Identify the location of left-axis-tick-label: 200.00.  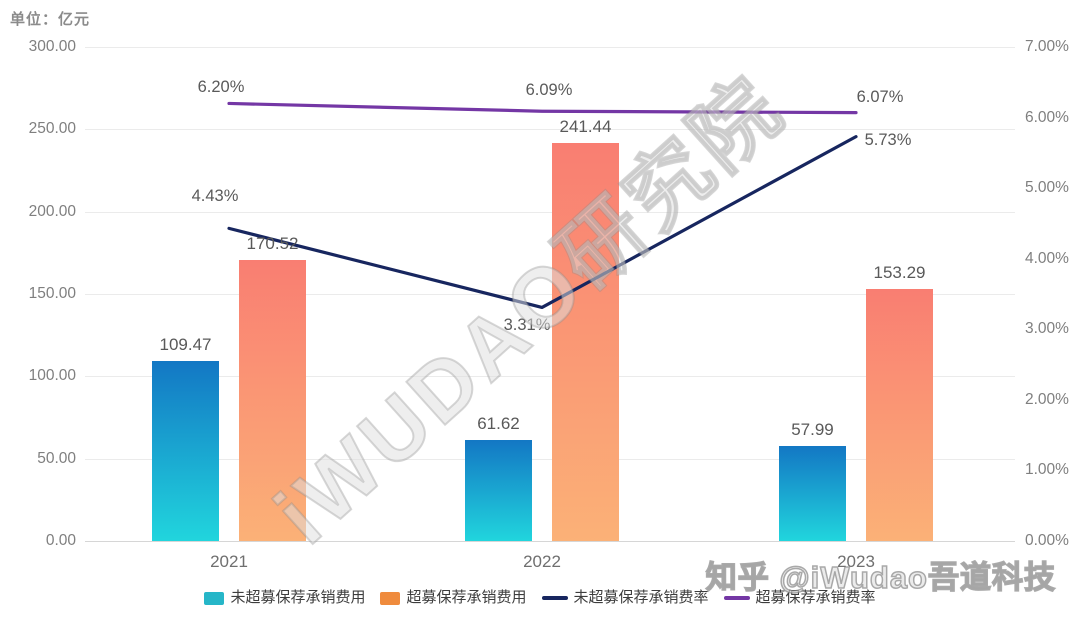
(52, 211).